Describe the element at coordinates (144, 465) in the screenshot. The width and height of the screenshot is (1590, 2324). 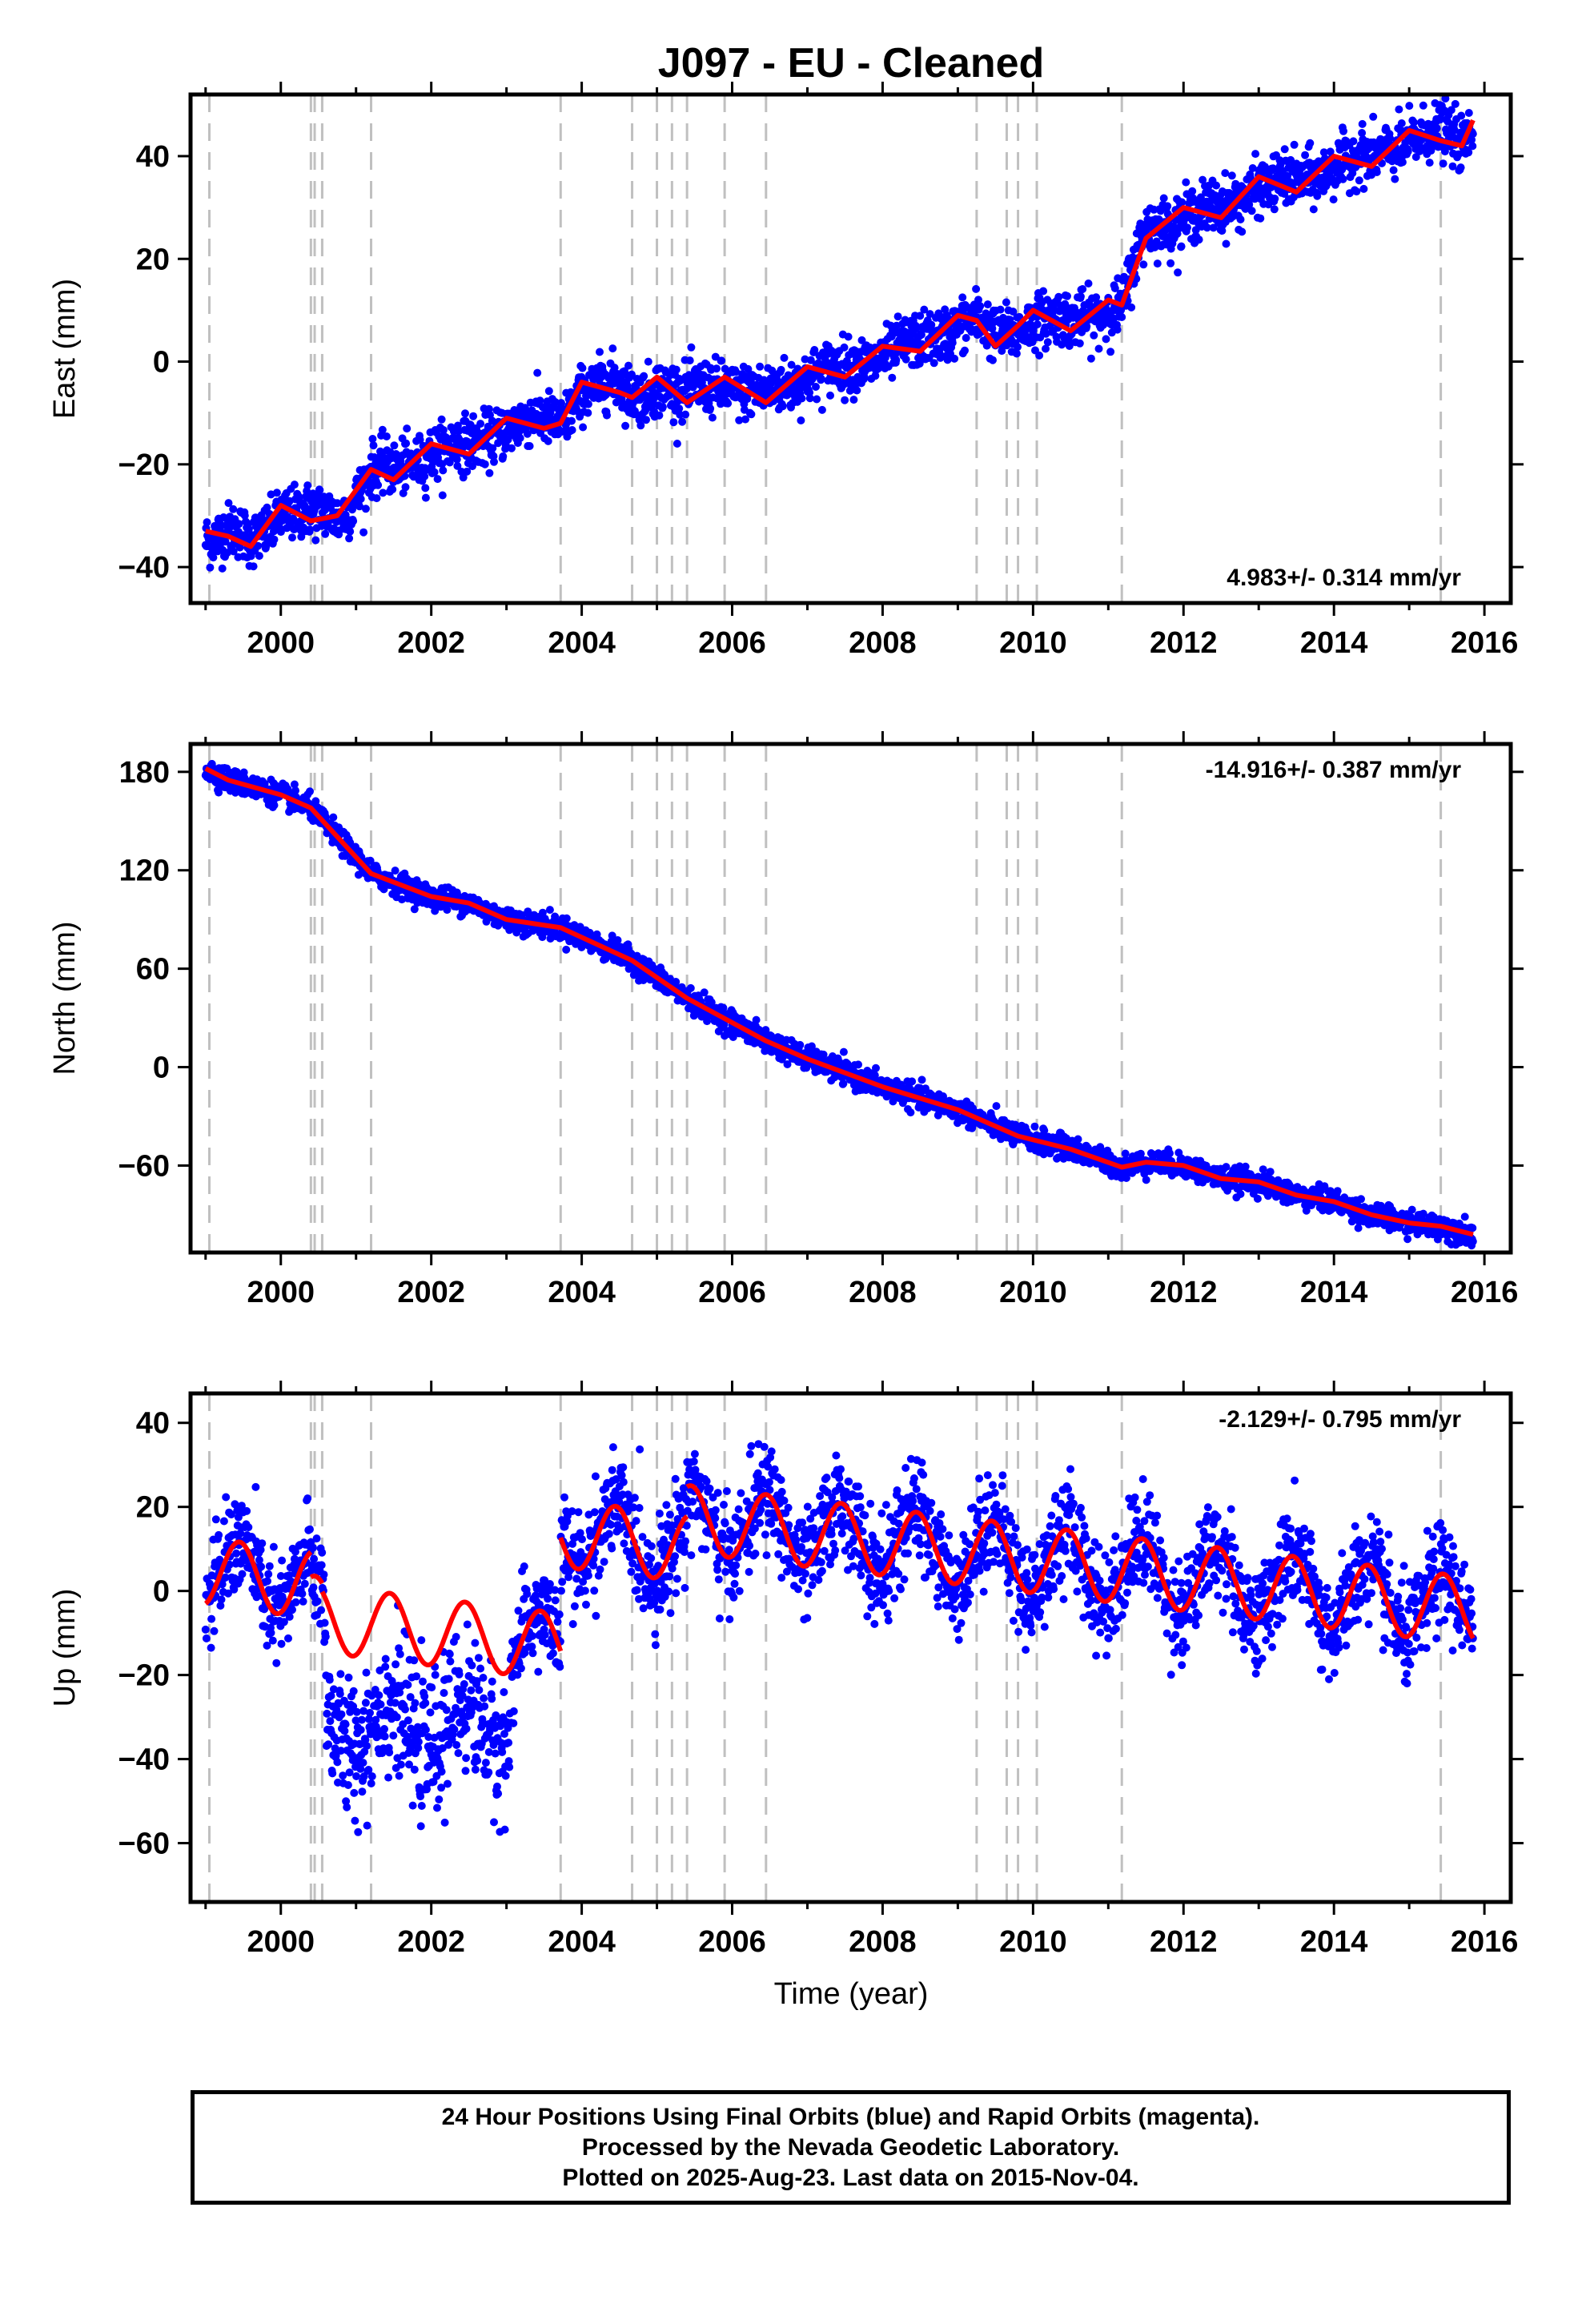
I see `y-tick-label: −20` at that location.